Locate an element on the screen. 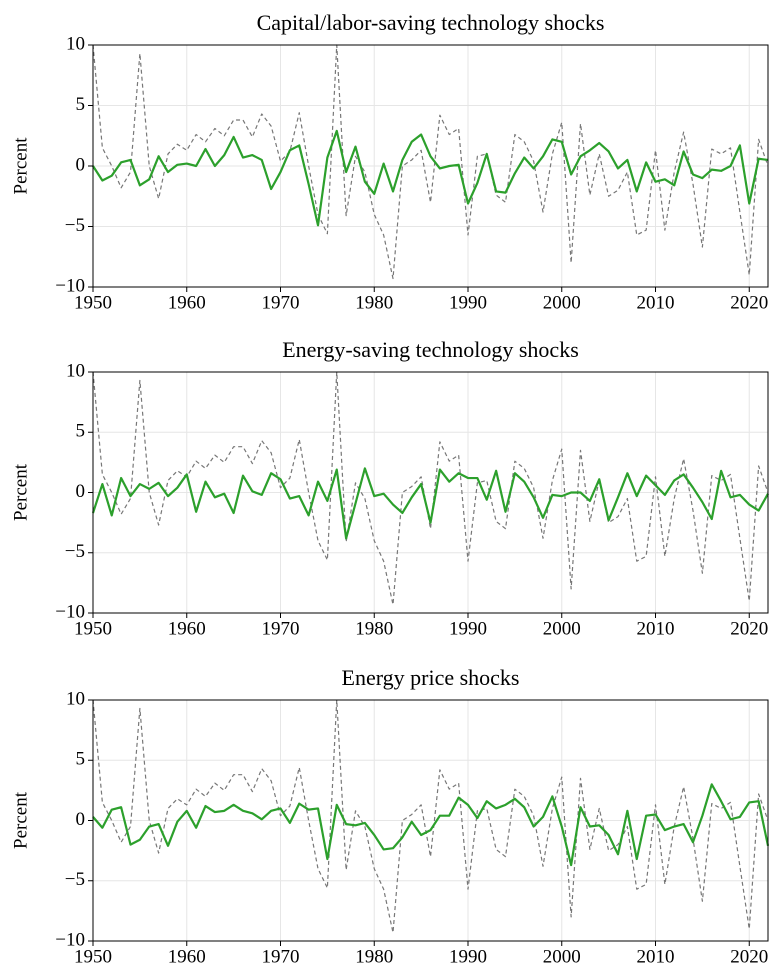 The width and height of the screenshot is (774, 971). chart-title: Energy-saving technology shocks is located at coordinates (430, 349).